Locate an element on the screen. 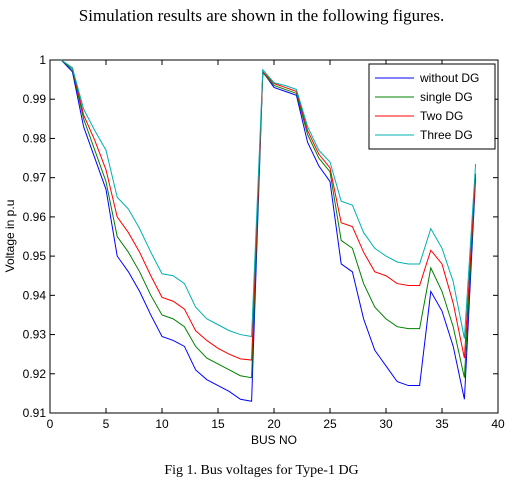 The width and height of the screenshot is (523, 488). y-tick-label: 0.97 is located at coordinates (35, 178).